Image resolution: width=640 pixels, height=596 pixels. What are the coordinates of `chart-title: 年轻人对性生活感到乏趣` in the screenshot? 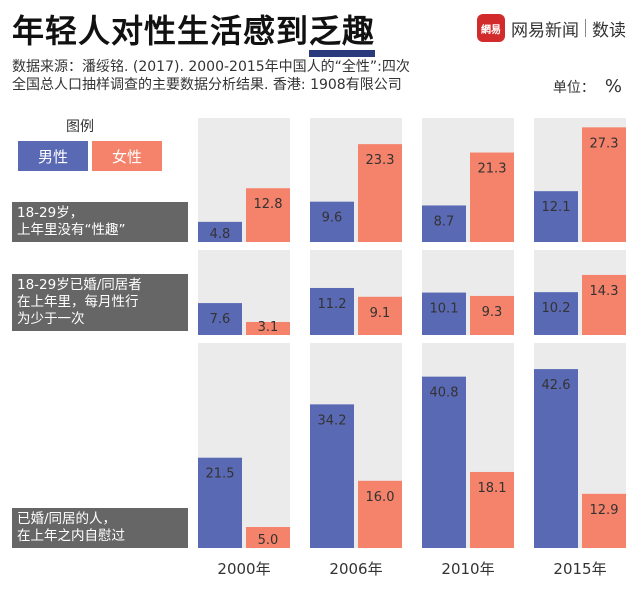 It's located at (194, 31).